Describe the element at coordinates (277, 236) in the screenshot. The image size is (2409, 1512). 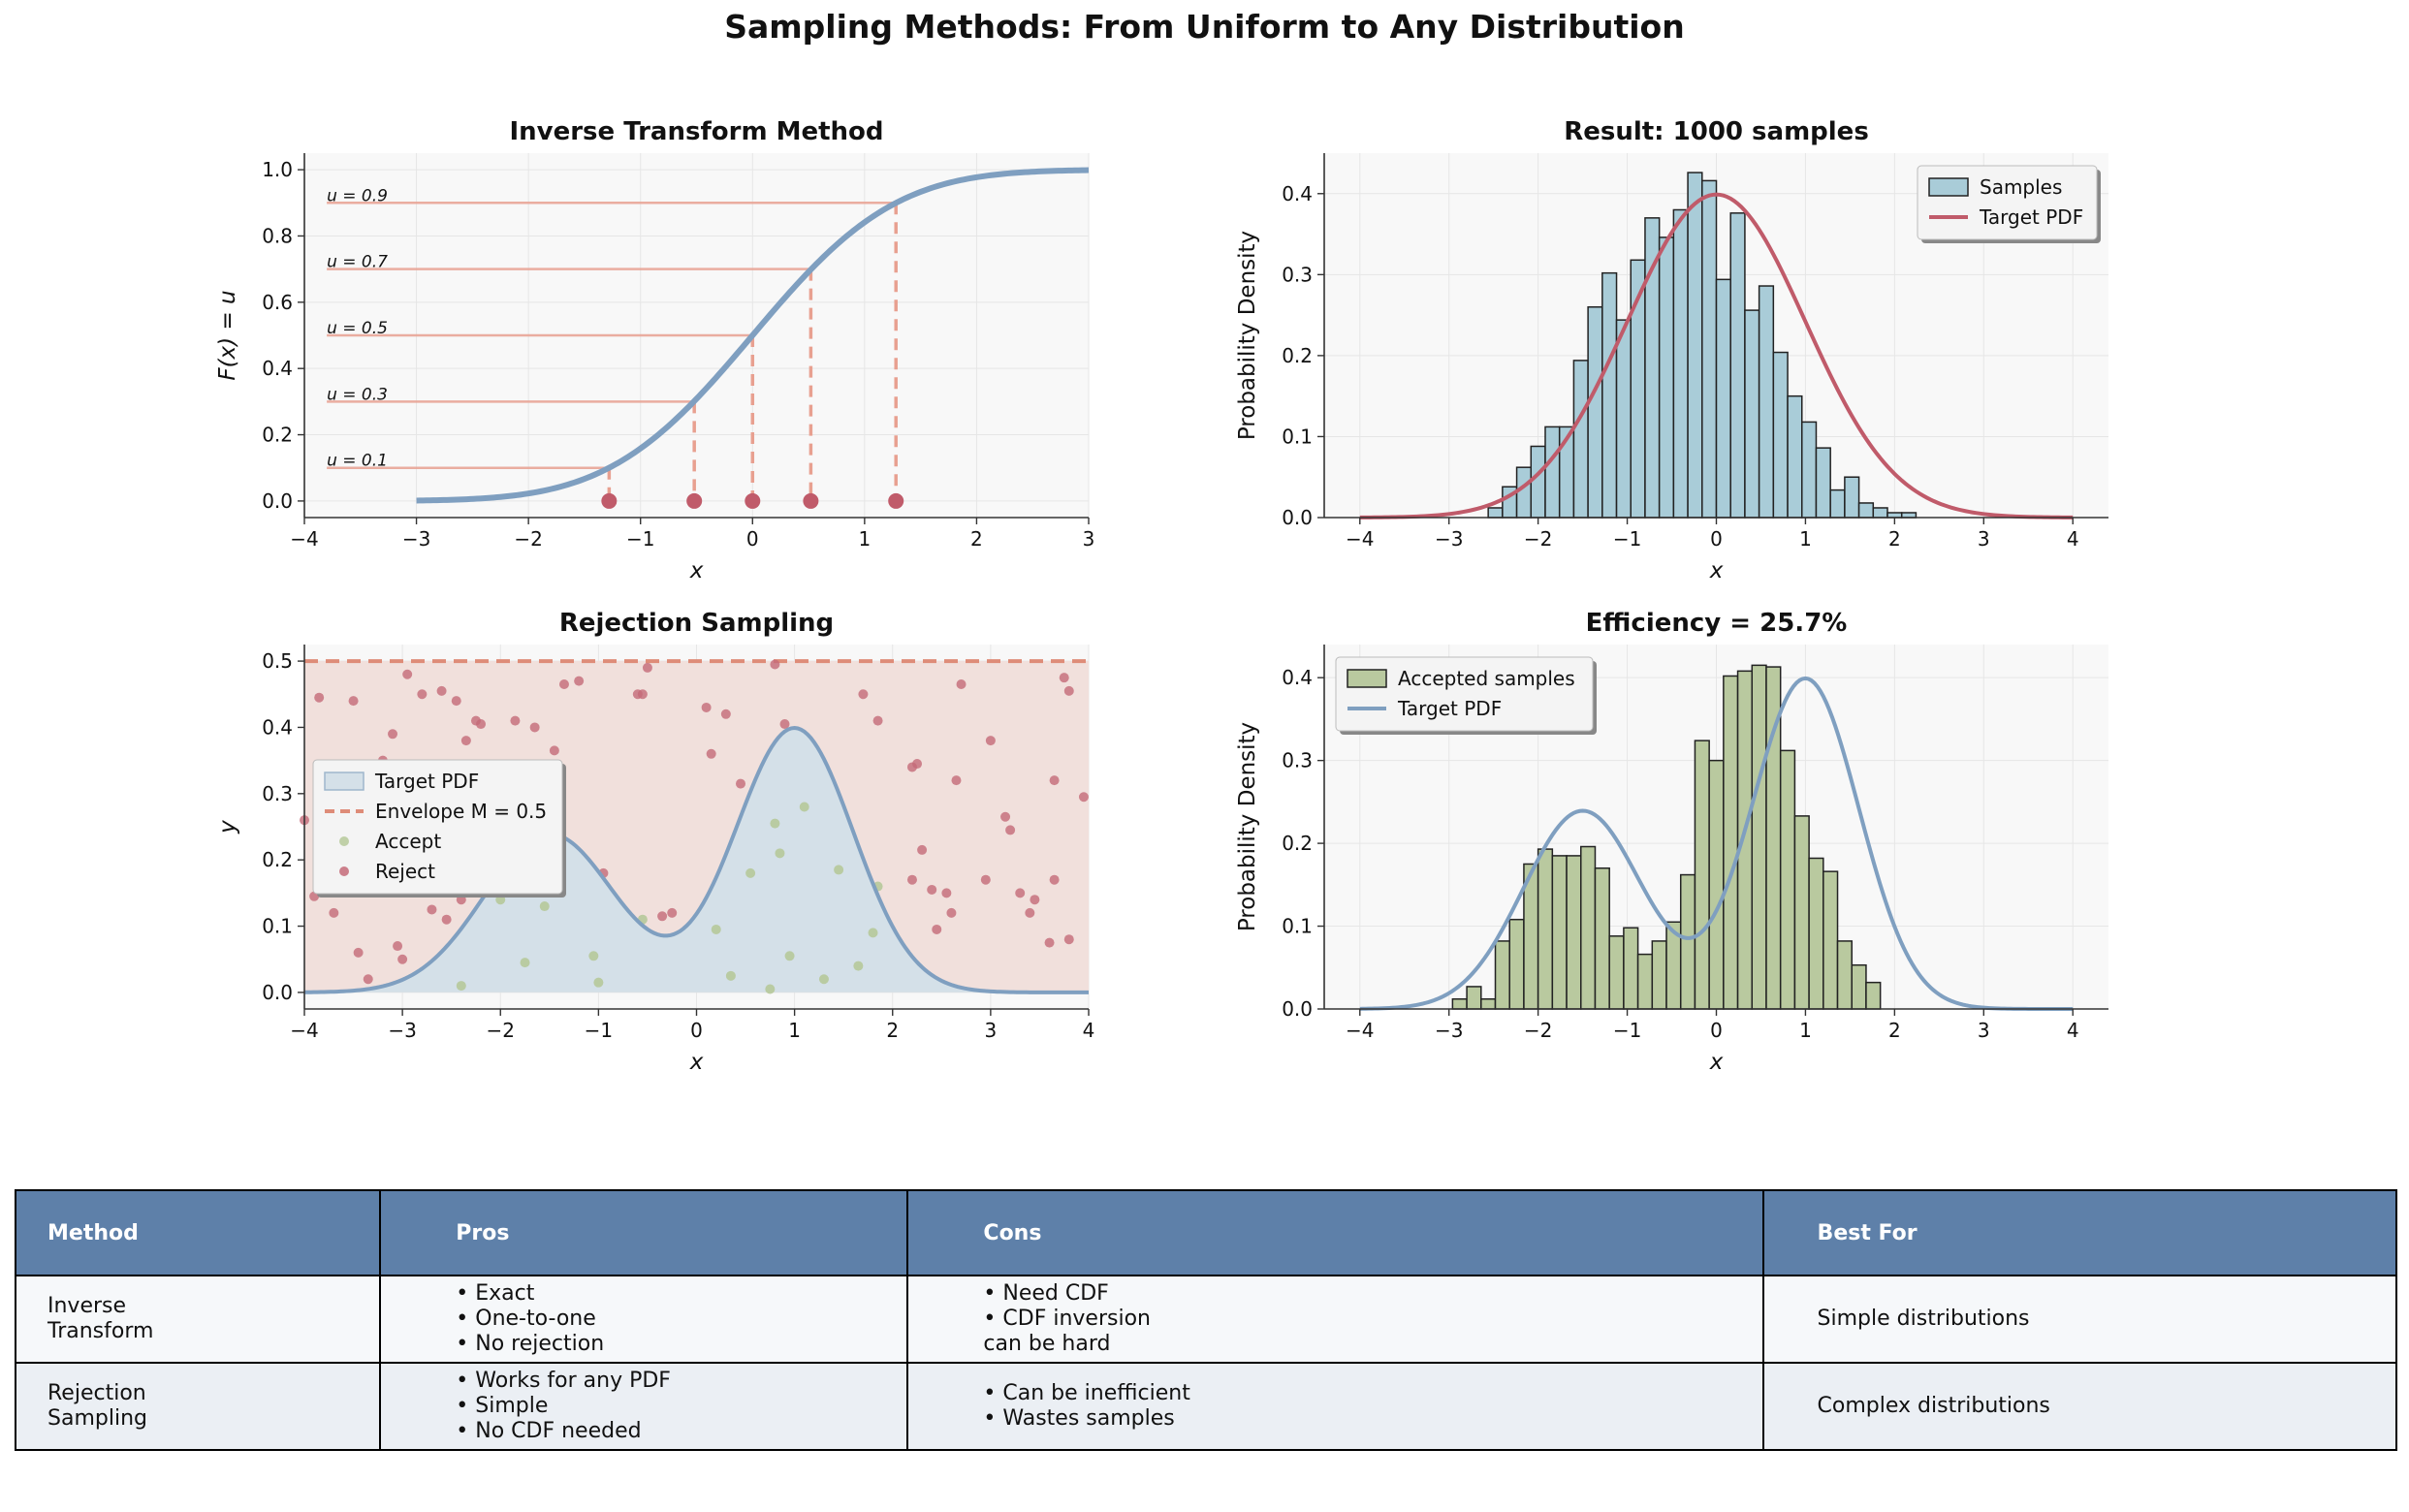
I see `y-tick-label: 0.8` at that location.